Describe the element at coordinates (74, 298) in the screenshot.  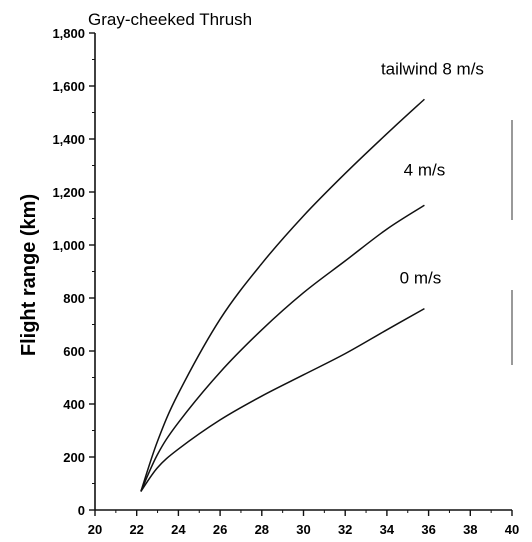
I see `y-tick-label: 800` at that location.